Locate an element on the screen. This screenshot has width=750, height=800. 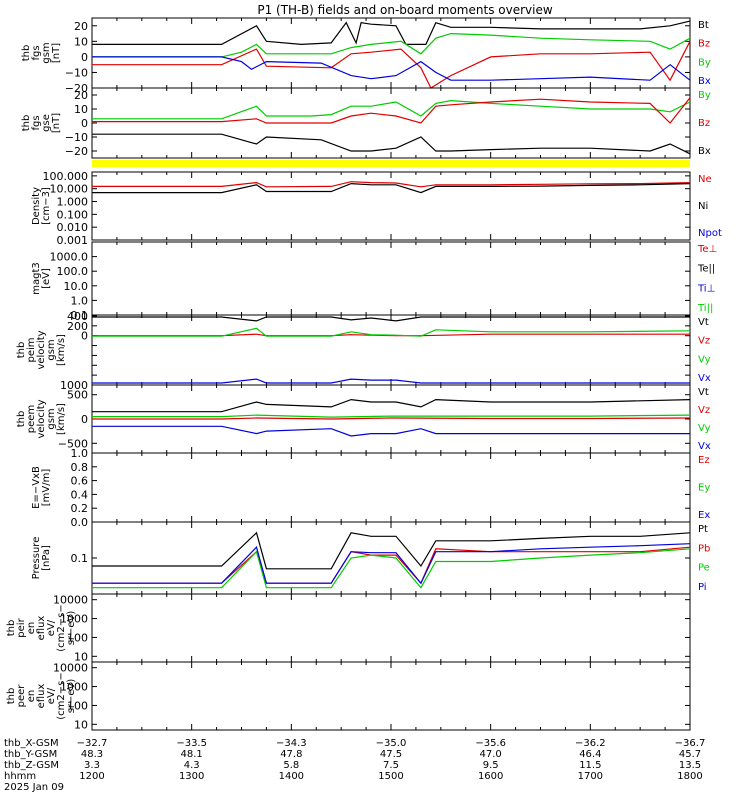
bottom-row-value: 1600 is located at coordinates (490, 776).